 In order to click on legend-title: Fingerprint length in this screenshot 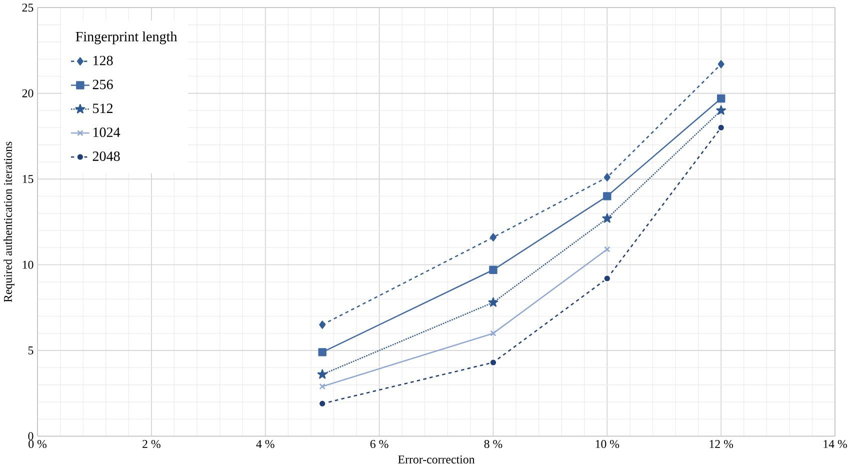, I will do `click(127, 37)`.